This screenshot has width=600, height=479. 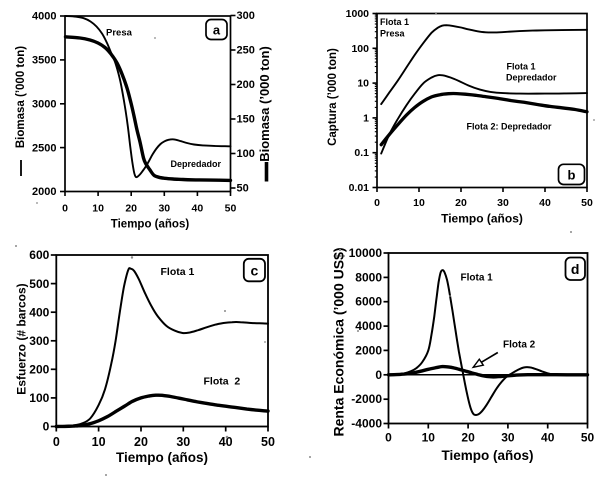 I want to click on svg-text: 400, so click(x=39, y=312).